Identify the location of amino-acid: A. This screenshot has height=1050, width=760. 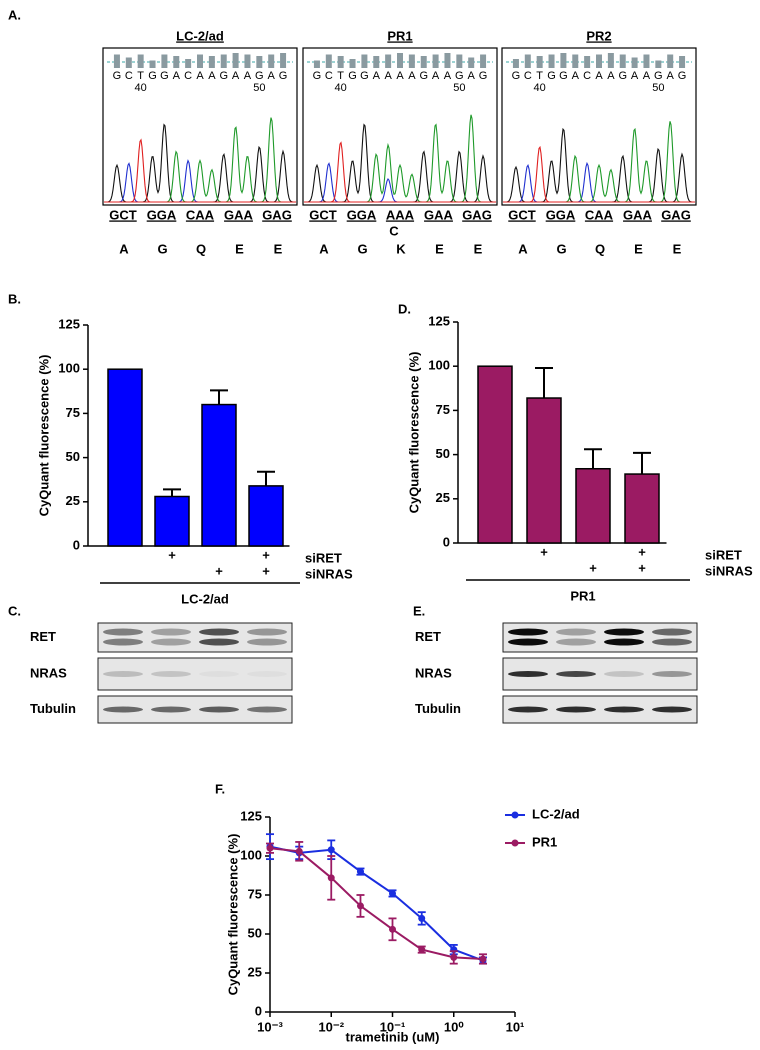
(523, 248).